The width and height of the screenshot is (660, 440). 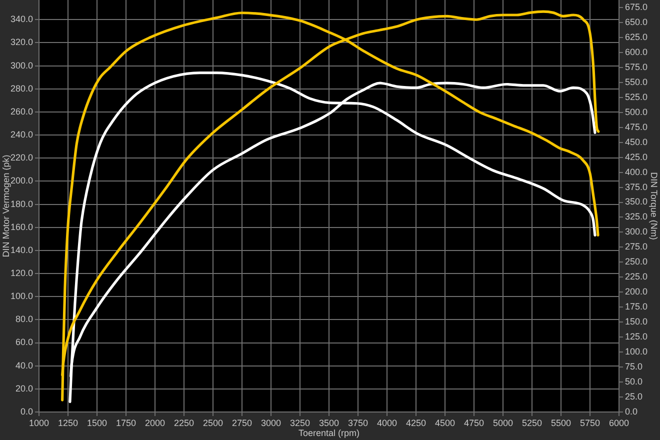 What do you see at coordinates (636, 171) in the screenshot?
I see `y2-tick-label: 400.0` at bounding box center [636, 171].